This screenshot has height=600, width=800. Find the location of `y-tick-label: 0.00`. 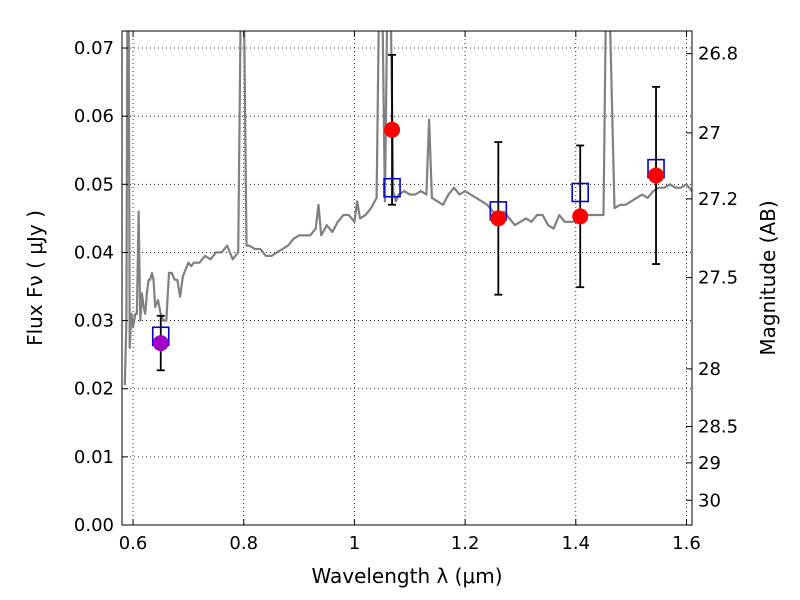

y-tick-label: 0.00 is located at coordinates (94, 525).